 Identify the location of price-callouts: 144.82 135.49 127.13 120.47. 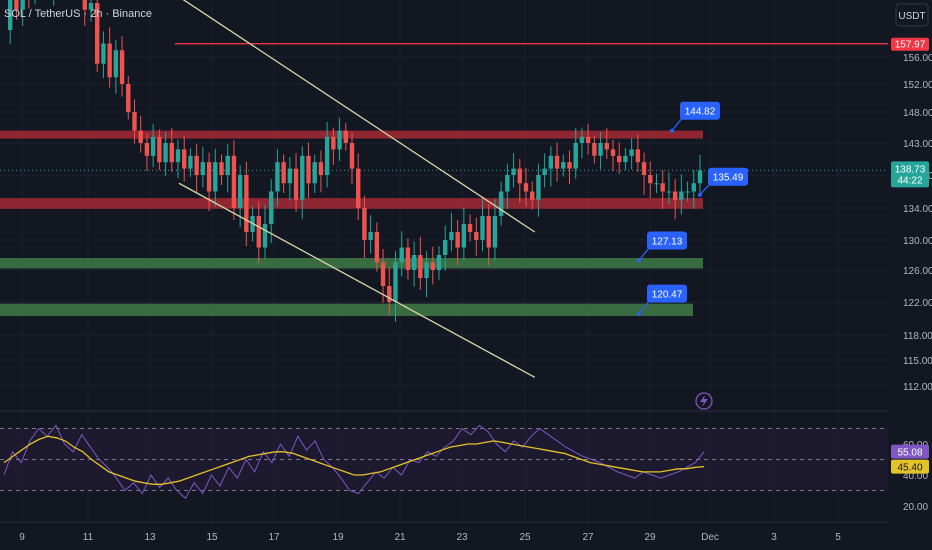
(692, 208).